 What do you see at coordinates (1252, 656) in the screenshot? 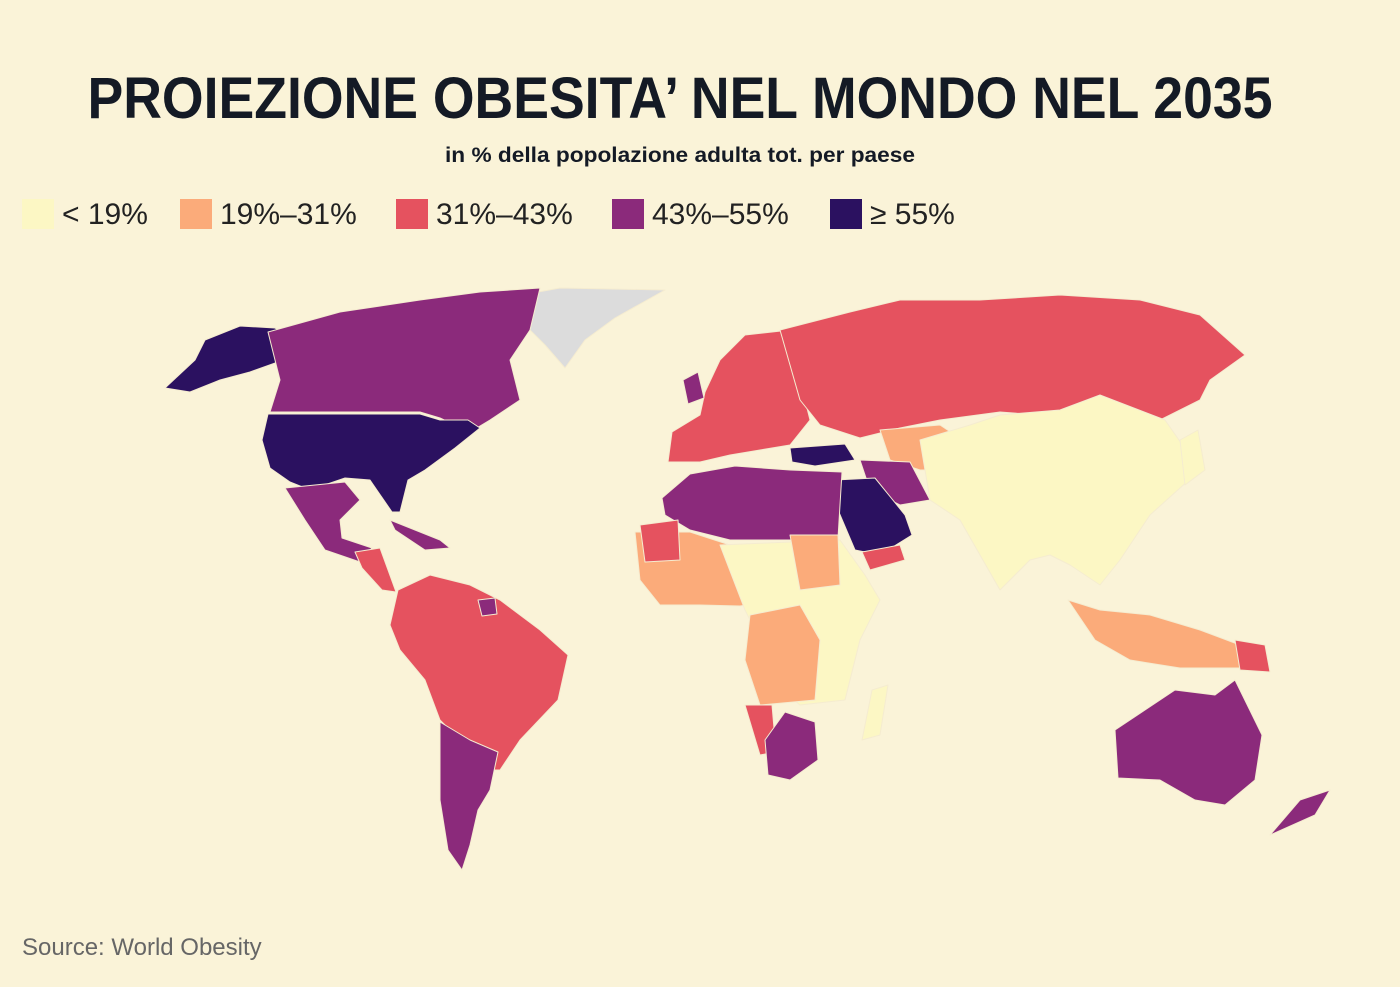
I see `papua` at bounding box center [1252, 656].